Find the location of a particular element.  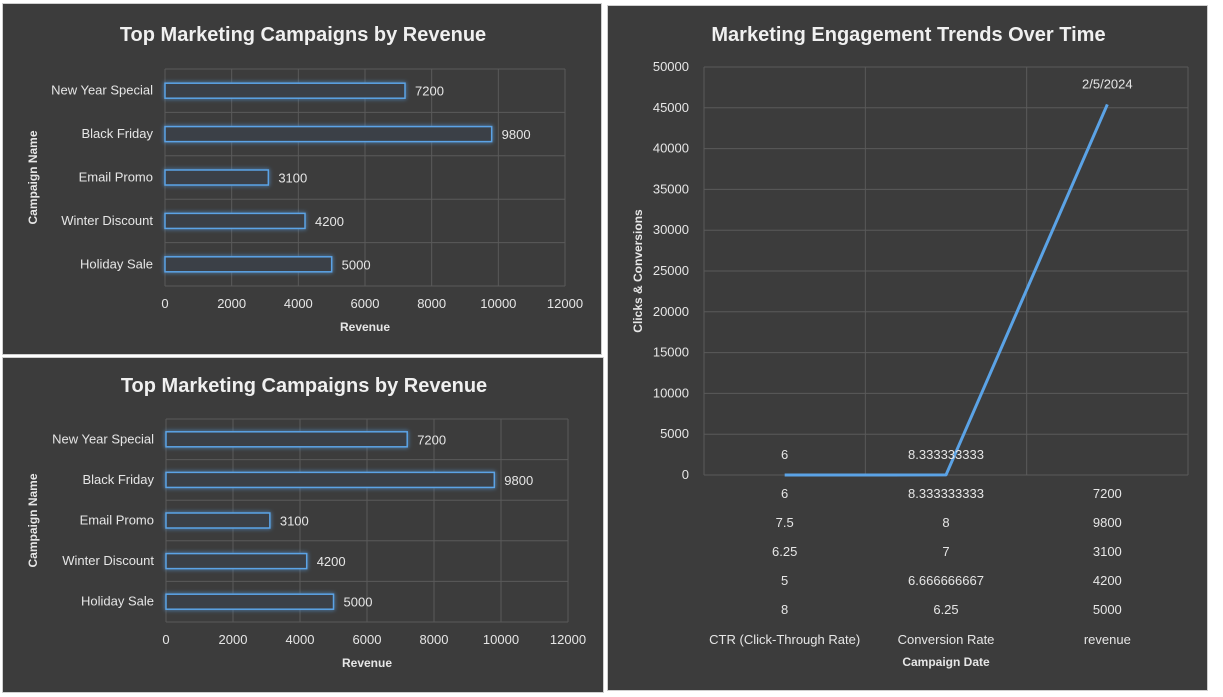

chart1-category-label: Email Promo is located at coordinates (116, 177).